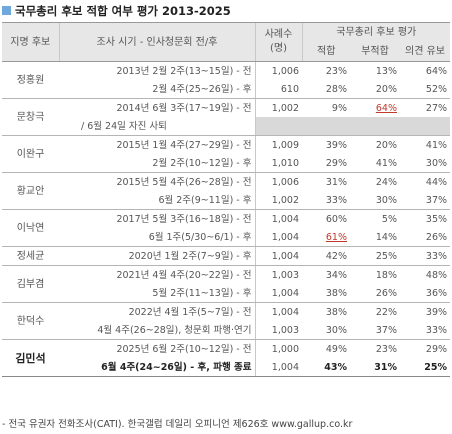 The image size is (452, 434). I want to click on unsuitable-value: 5%, so click(389, 219).